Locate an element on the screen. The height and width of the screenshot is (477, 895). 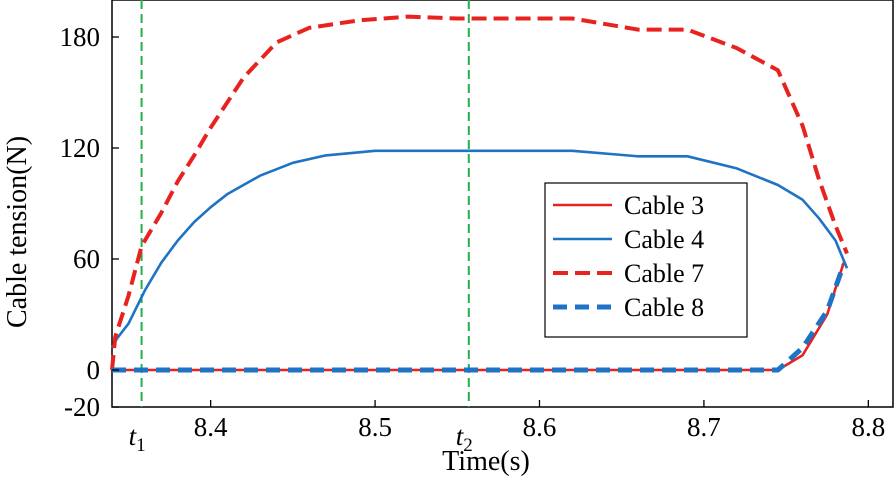
legend-box is located at coordinates (646, 260).